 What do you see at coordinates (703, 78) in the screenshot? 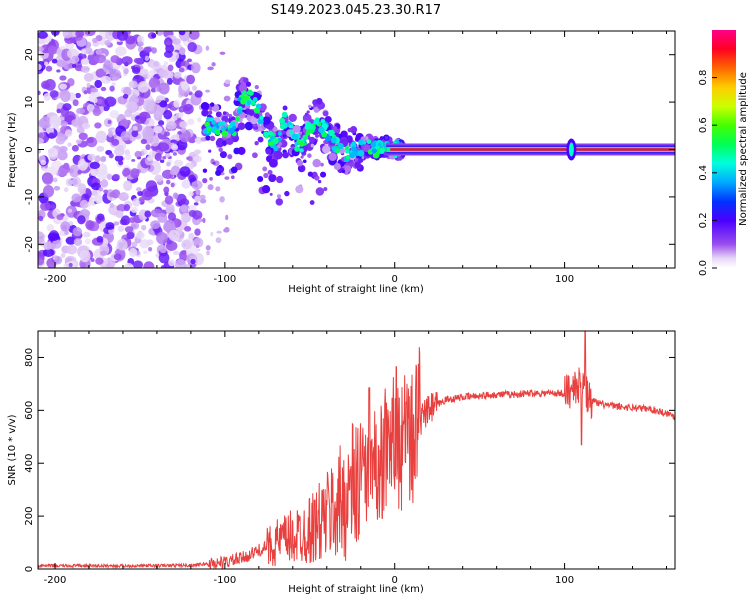
I see `colorbar-tick-label: 0.8` at bounding box center [703, 78].